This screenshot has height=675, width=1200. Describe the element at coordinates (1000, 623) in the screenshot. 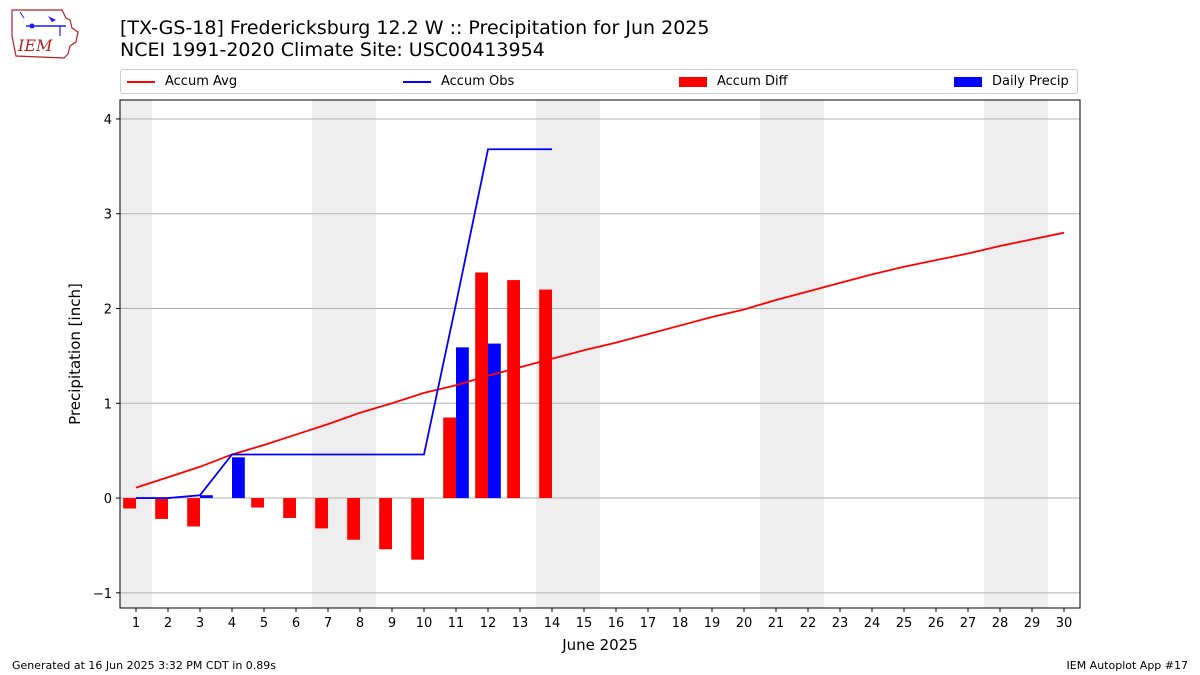

I see `x-tick-label-28: 28` at that location.